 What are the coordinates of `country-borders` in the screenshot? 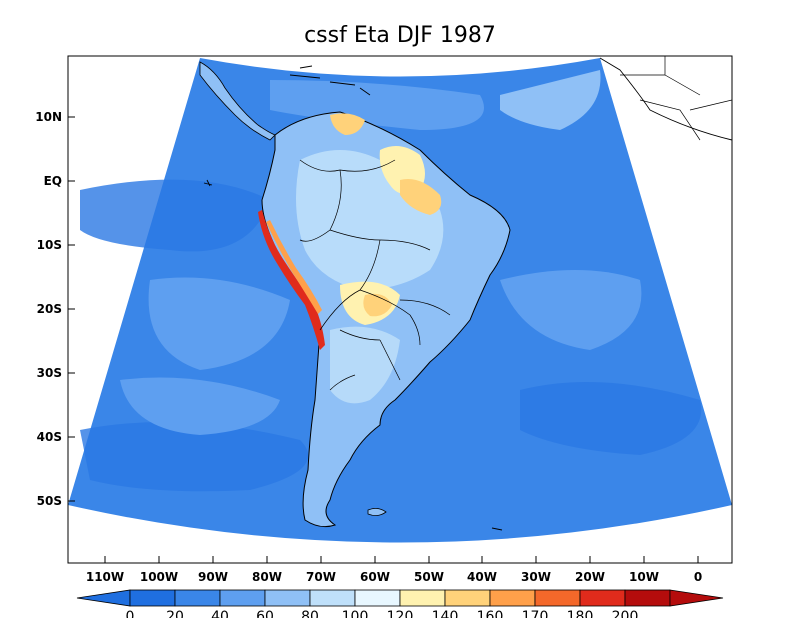 It's located at (375, 275).